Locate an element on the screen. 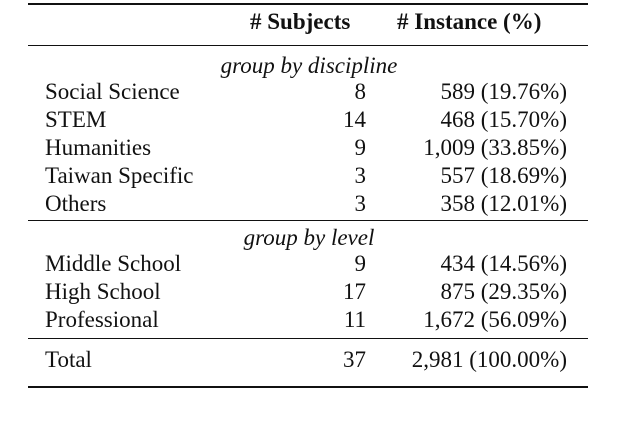 The width and height of the screenshot is (618, 428). row-label: High School is located at coordinates (103, 291).